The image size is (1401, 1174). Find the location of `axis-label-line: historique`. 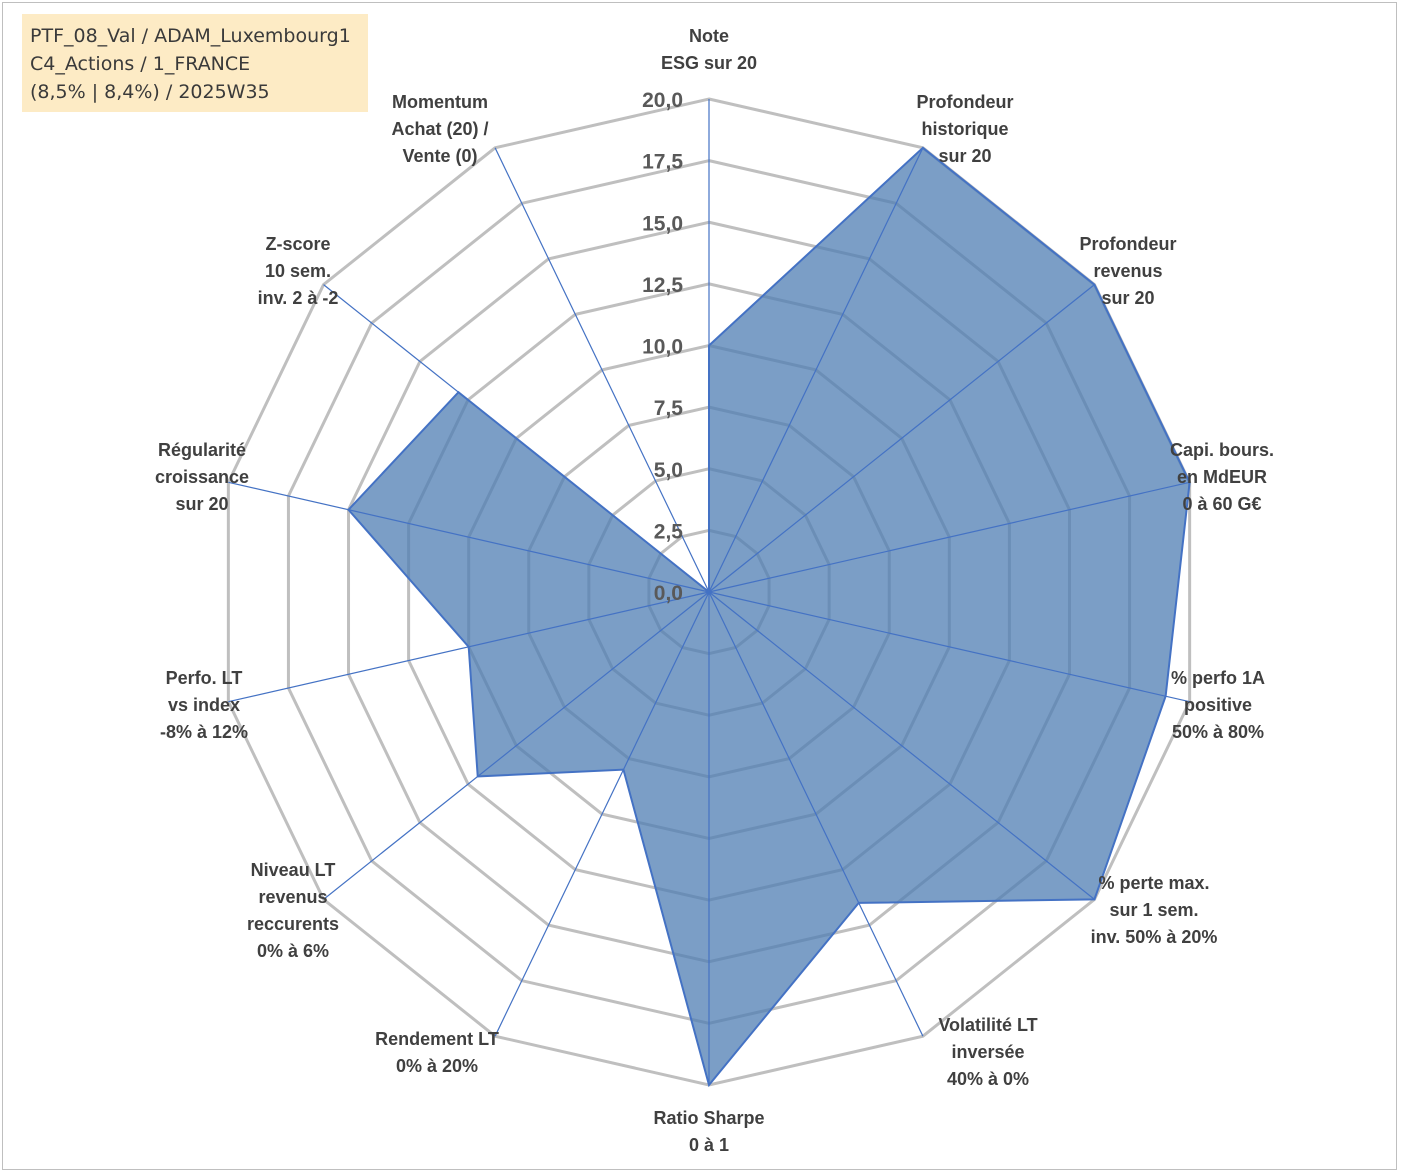

axis-label-line: historique is located at coordinates (964, 129).